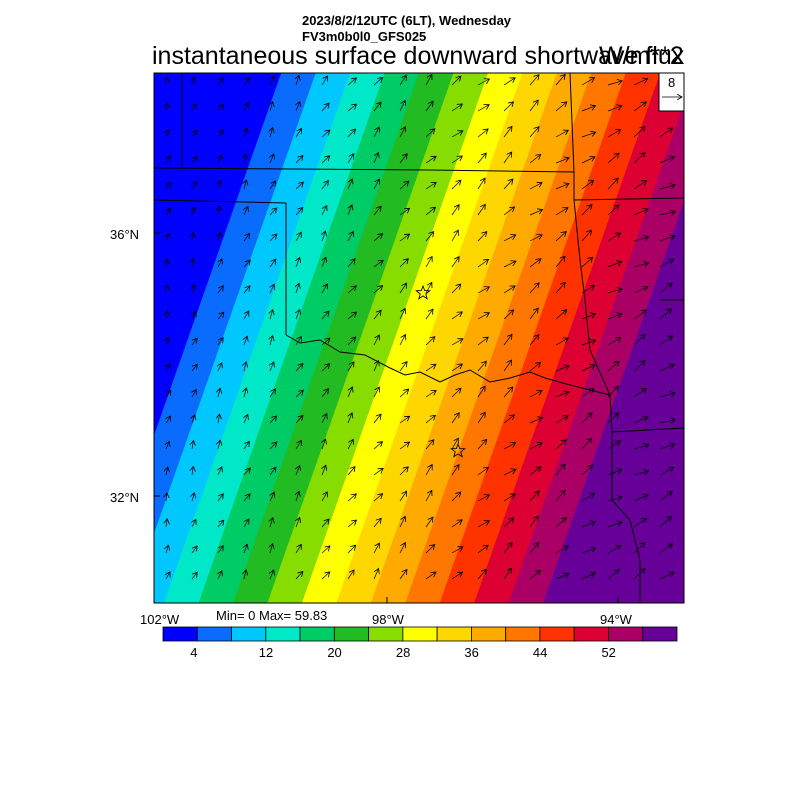 This screenshot has width=800, height=800. I want to click on colorbar-tick-label: 44, so click(540, 652).